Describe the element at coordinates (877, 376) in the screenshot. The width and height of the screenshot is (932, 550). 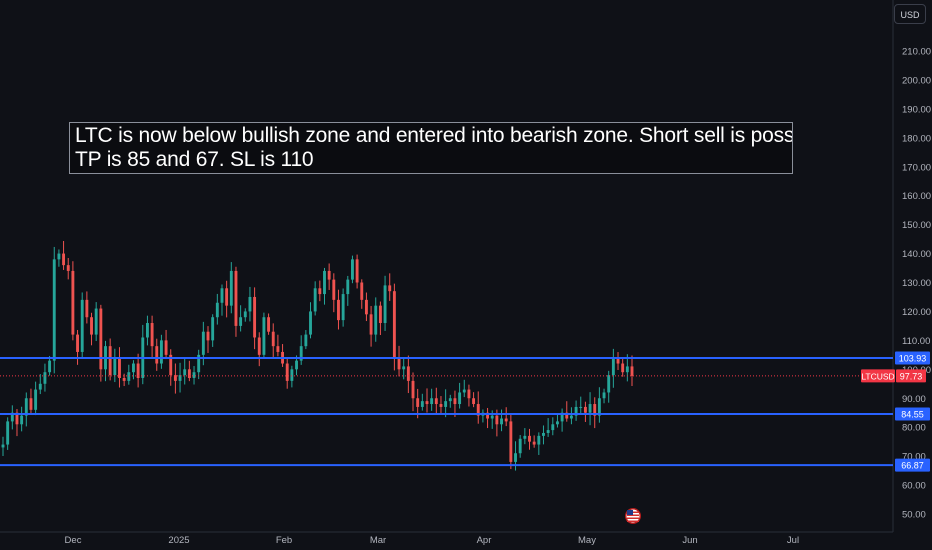
I see `symbol-label: LTCUSD` at that location.